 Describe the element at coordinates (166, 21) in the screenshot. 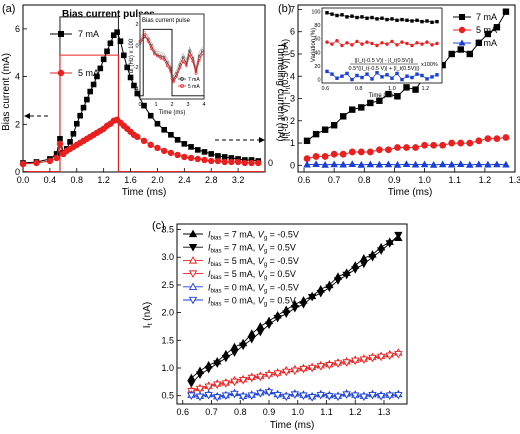

I see `panel-a-inset-title: Bias current pulse` at that location.